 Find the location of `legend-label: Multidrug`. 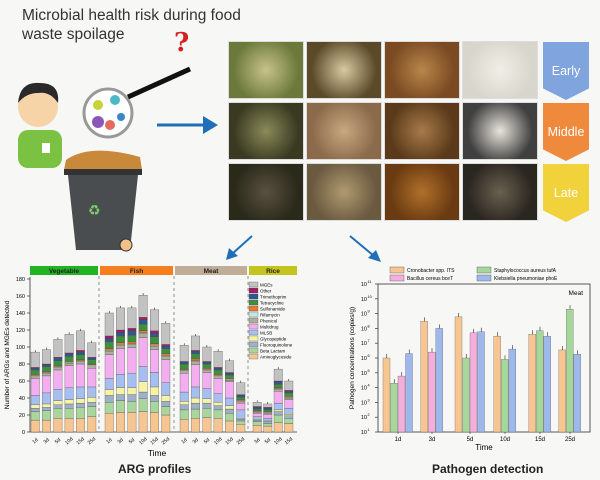

legend-label: Multidrug is located at coordinates (269, 326).